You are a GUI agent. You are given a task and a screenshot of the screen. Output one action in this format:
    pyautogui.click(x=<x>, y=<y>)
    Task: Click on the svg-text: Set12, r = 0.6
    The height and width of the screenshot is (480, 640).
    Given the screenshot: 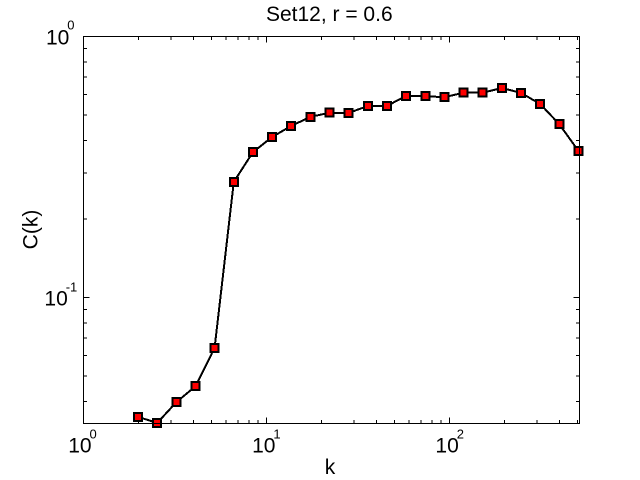 What is the action you would take?
    pyautogui.click(x=329, y=14)
    